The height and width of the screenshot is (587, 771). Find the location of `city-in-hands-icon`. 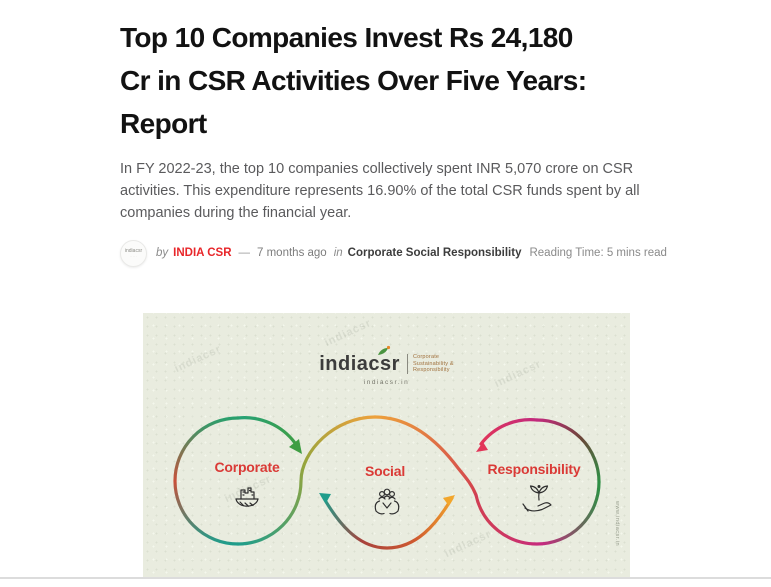

city-in-hands-icon is located at coordinates (247, 497).